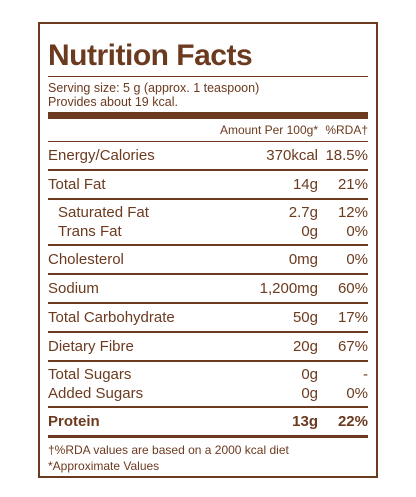 This screenshot has width=416, height=497. I want to click on row-group: Total Fat 14g 21%, so click(208, 184).